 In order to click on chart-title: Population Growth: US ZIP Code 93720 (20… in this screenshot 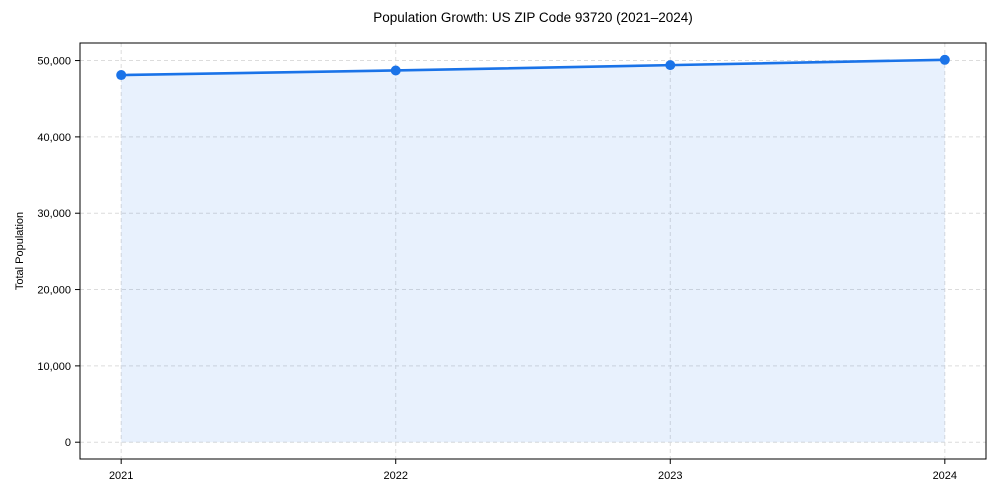, I will do `click(533, 17)`.